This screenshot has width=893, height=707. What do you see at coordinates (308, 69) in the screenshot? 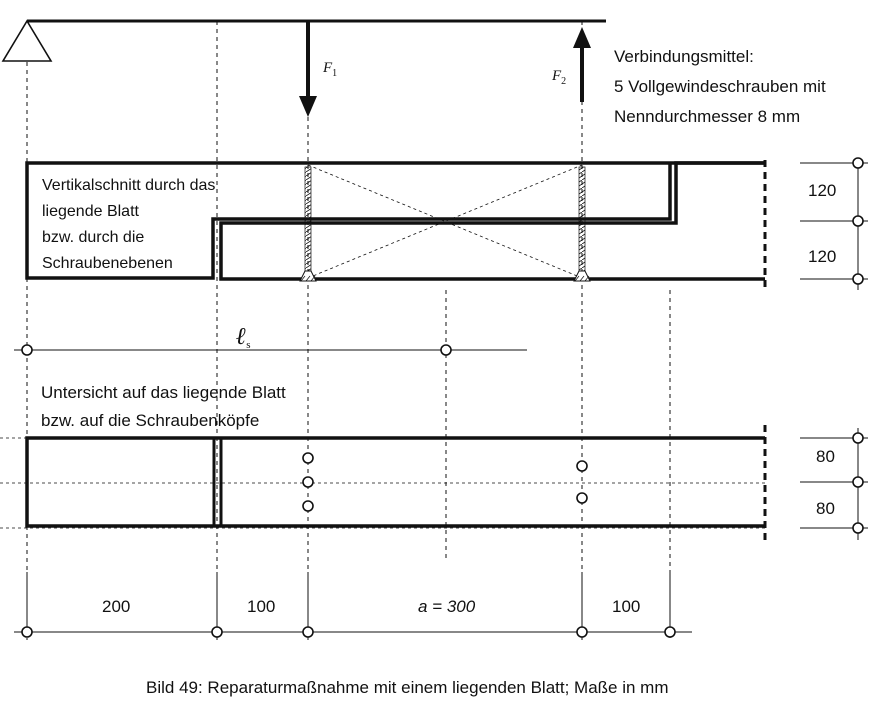
I see `force-arrow-f1` at bounding box center [308, 69].